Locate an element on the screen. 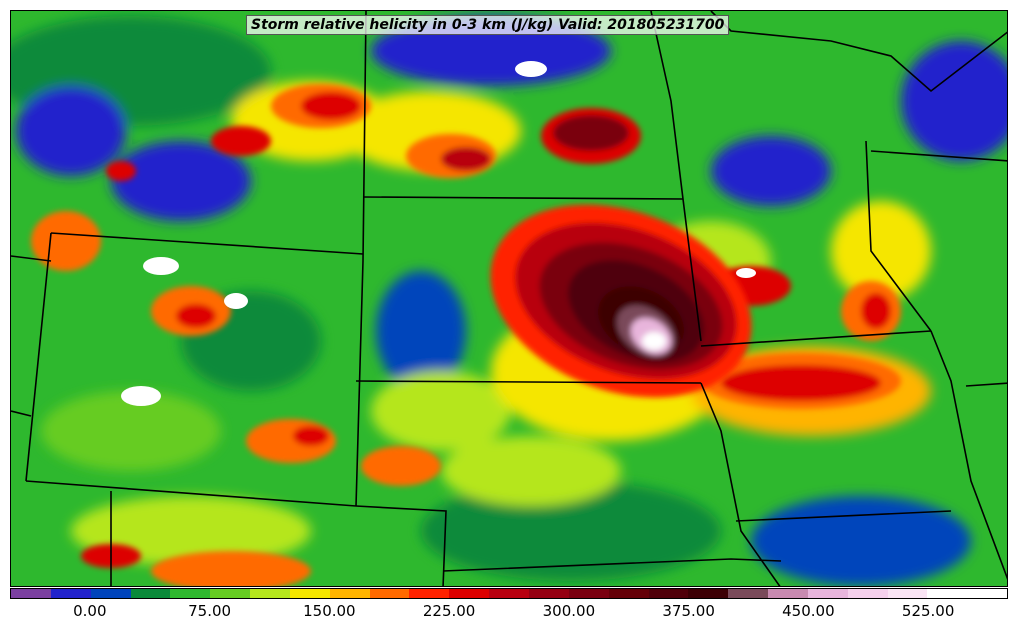 The height and width of the screenshot is (633, 1018). colorbar-tick-label: 300.00 is located at coordinates (569, 611).